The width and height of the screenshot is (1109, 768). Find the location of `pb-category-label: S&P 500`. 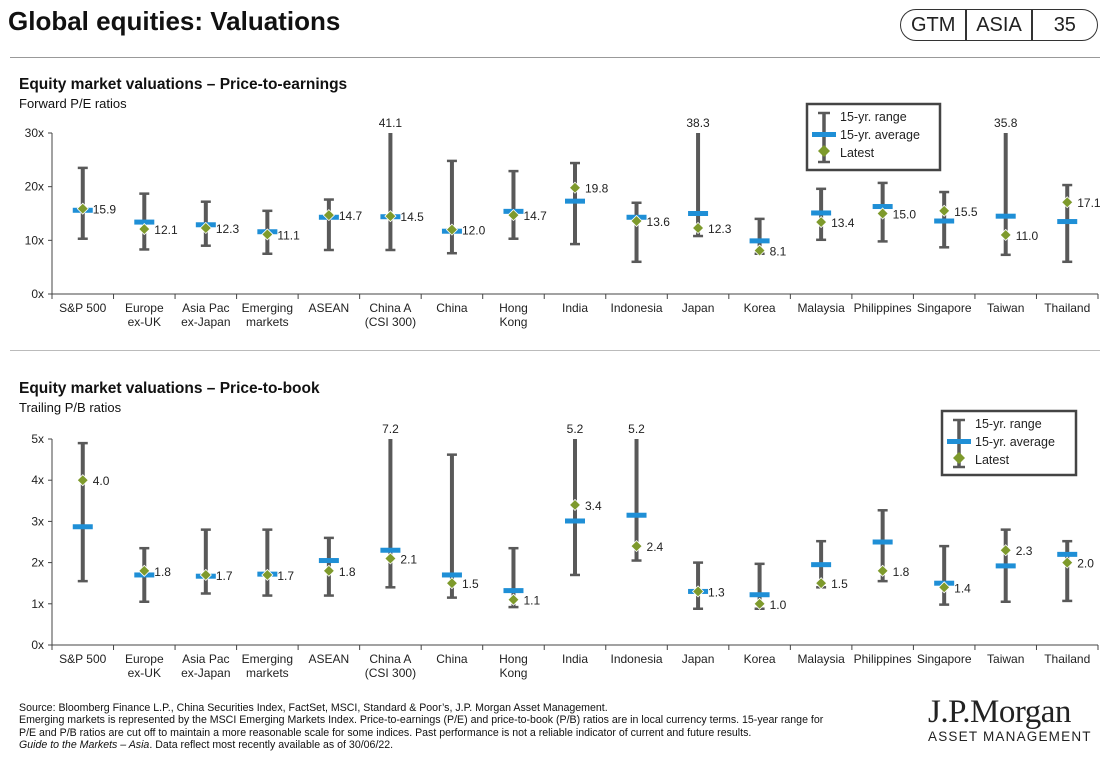

pb-category-label: S&P 500 is located at coordinates (82, 659).